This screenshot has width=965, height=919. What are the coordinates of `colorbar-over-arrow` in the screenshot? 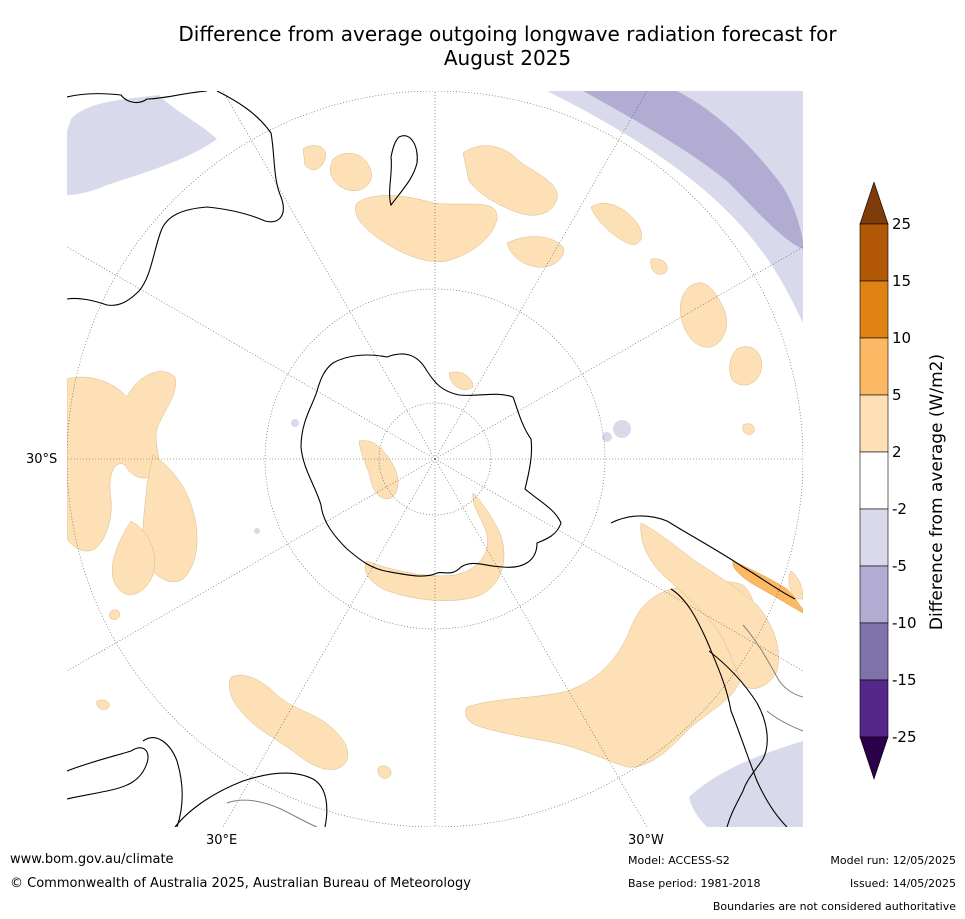 It's located at (874, 203).